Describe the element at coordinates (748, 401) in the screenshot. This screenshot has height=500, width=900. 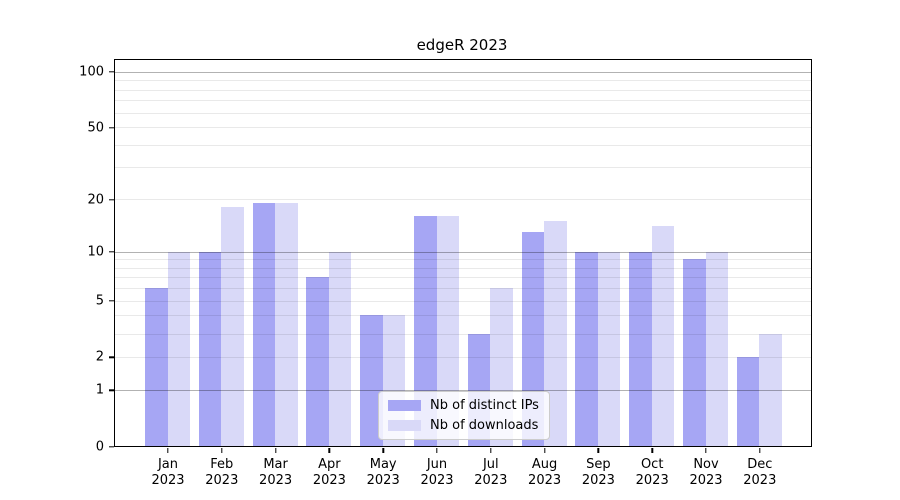
I see `bar-ips-dec` at that location.